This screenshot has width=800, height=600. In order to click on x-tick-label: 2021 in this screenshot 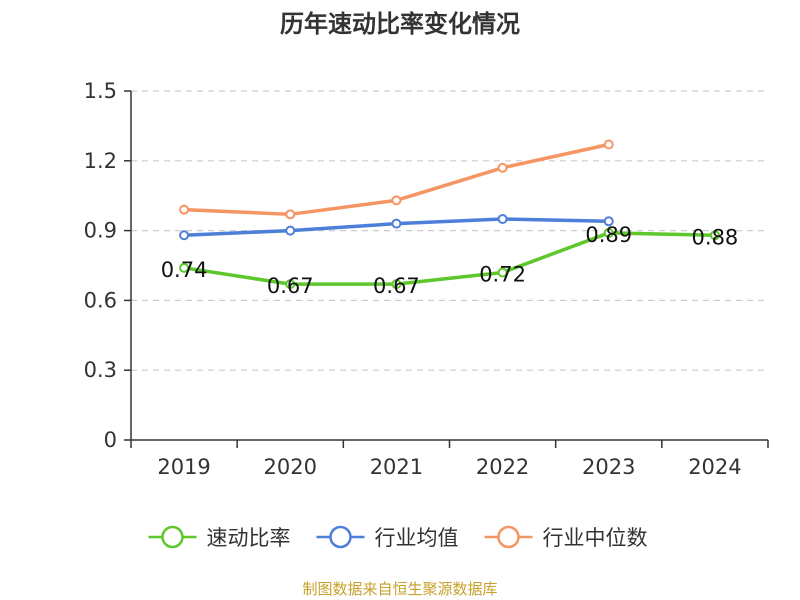, I will do `click(396, 467)`.